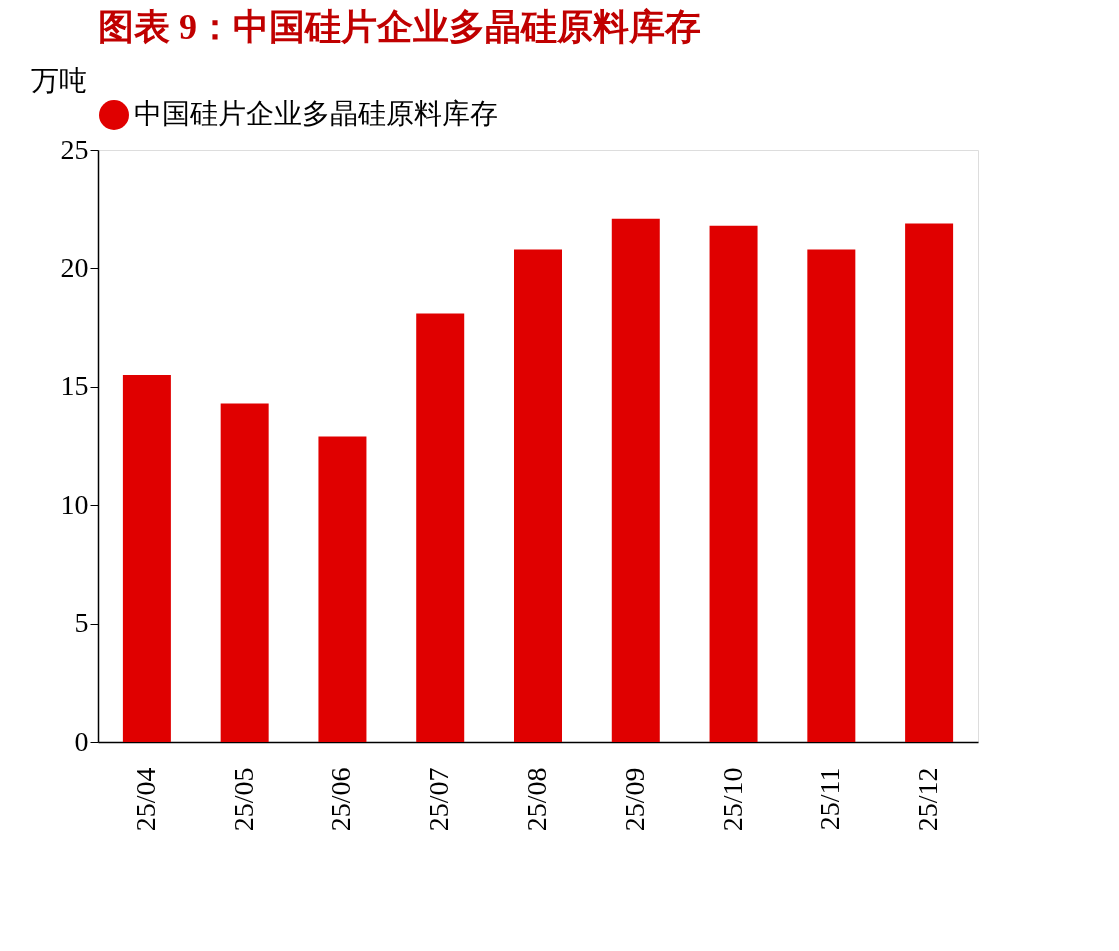 The width and height of the screenshot is (1119, 951). I want to click on y-tick-label: 5, so click(81, 623).